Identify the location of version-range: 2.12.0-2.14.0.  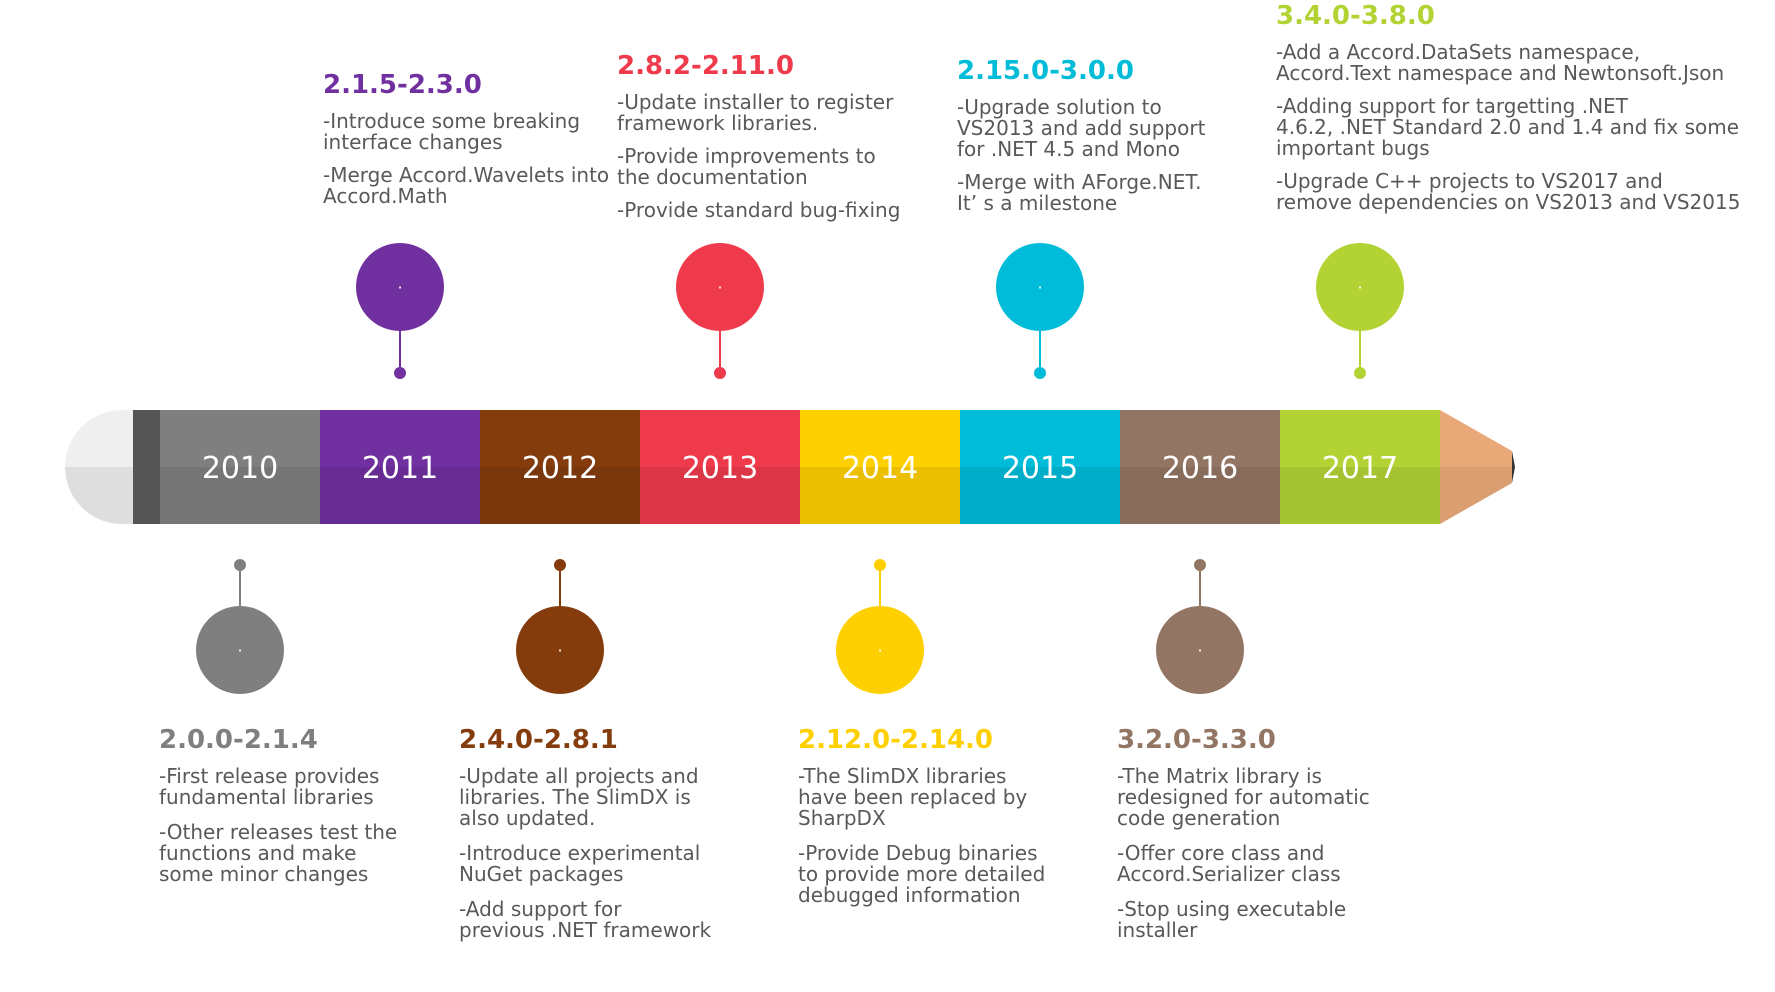
(896, 740).